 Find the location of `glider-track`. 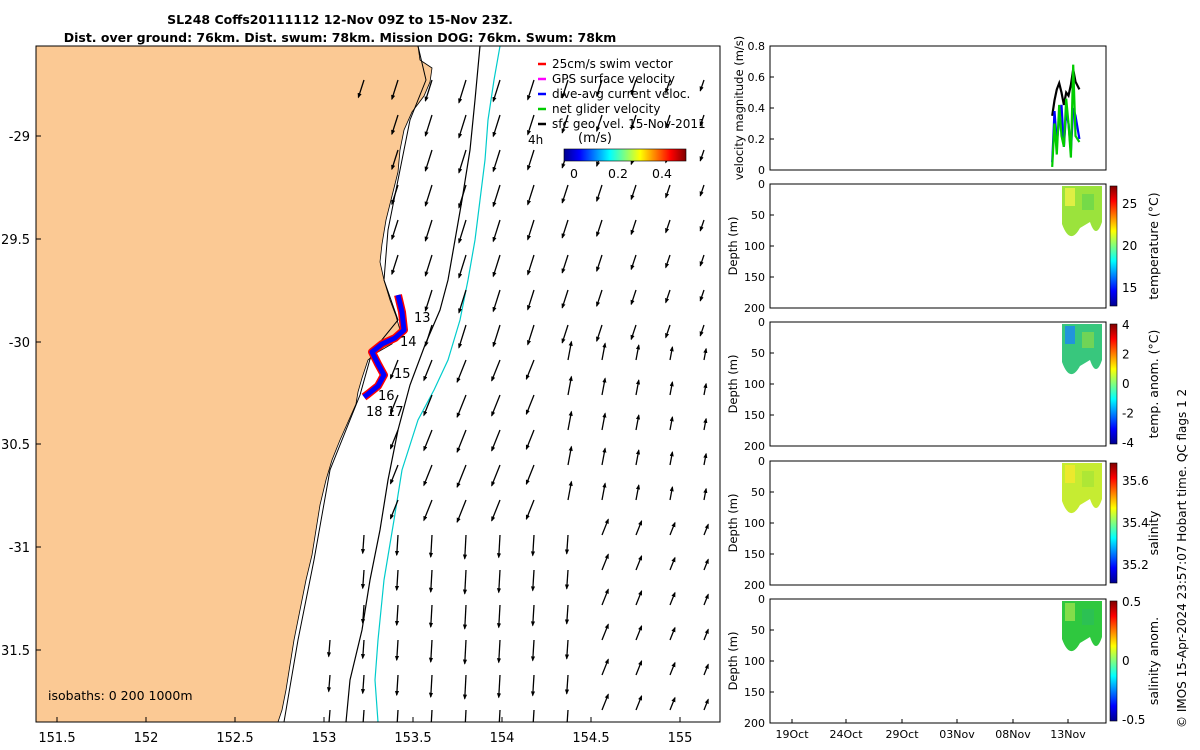

glider-track is located at coordinates (384, 347).